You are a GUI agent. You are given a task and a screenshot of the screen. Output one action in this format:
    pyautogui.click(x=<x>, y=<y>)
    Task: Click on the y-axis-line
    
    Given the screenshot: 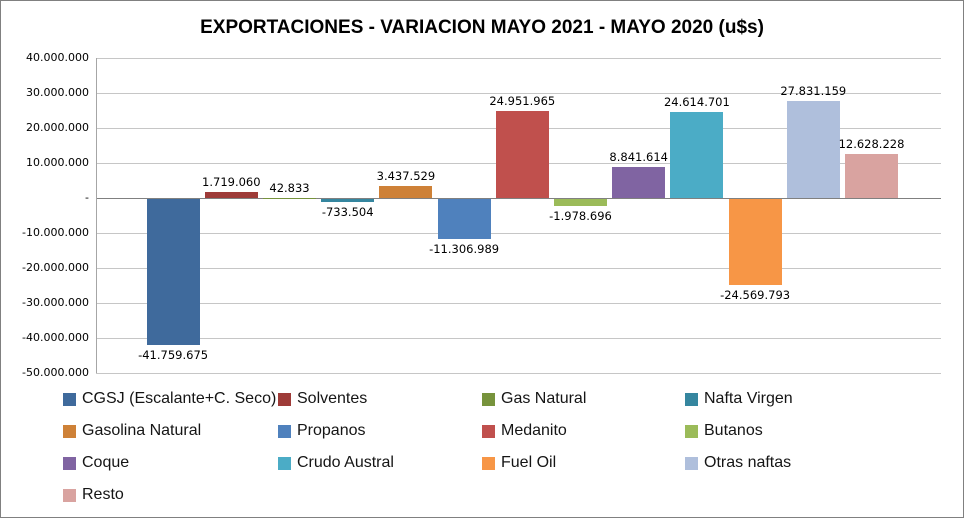 What is the action you would take?
    pyautogui.click(x=96, y=215)
    